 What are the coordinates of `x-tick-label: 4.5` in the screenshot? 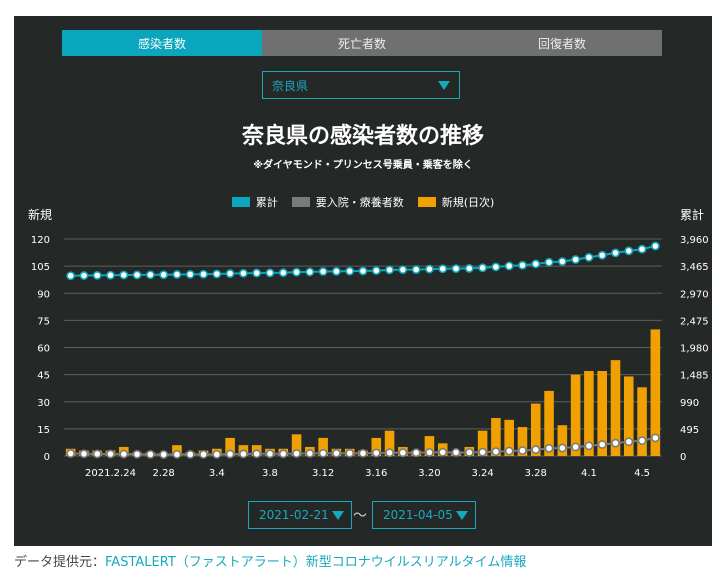 It's located at (642, 473).